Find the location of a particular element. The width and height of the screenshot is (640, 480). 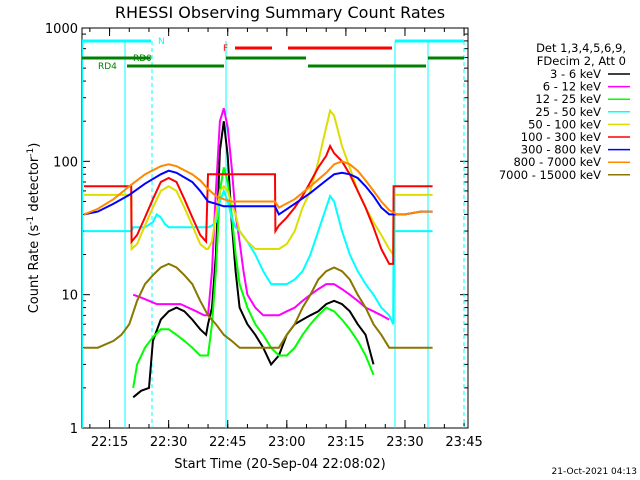

y-tick-label: 1 is located at coordinates (74, 429).